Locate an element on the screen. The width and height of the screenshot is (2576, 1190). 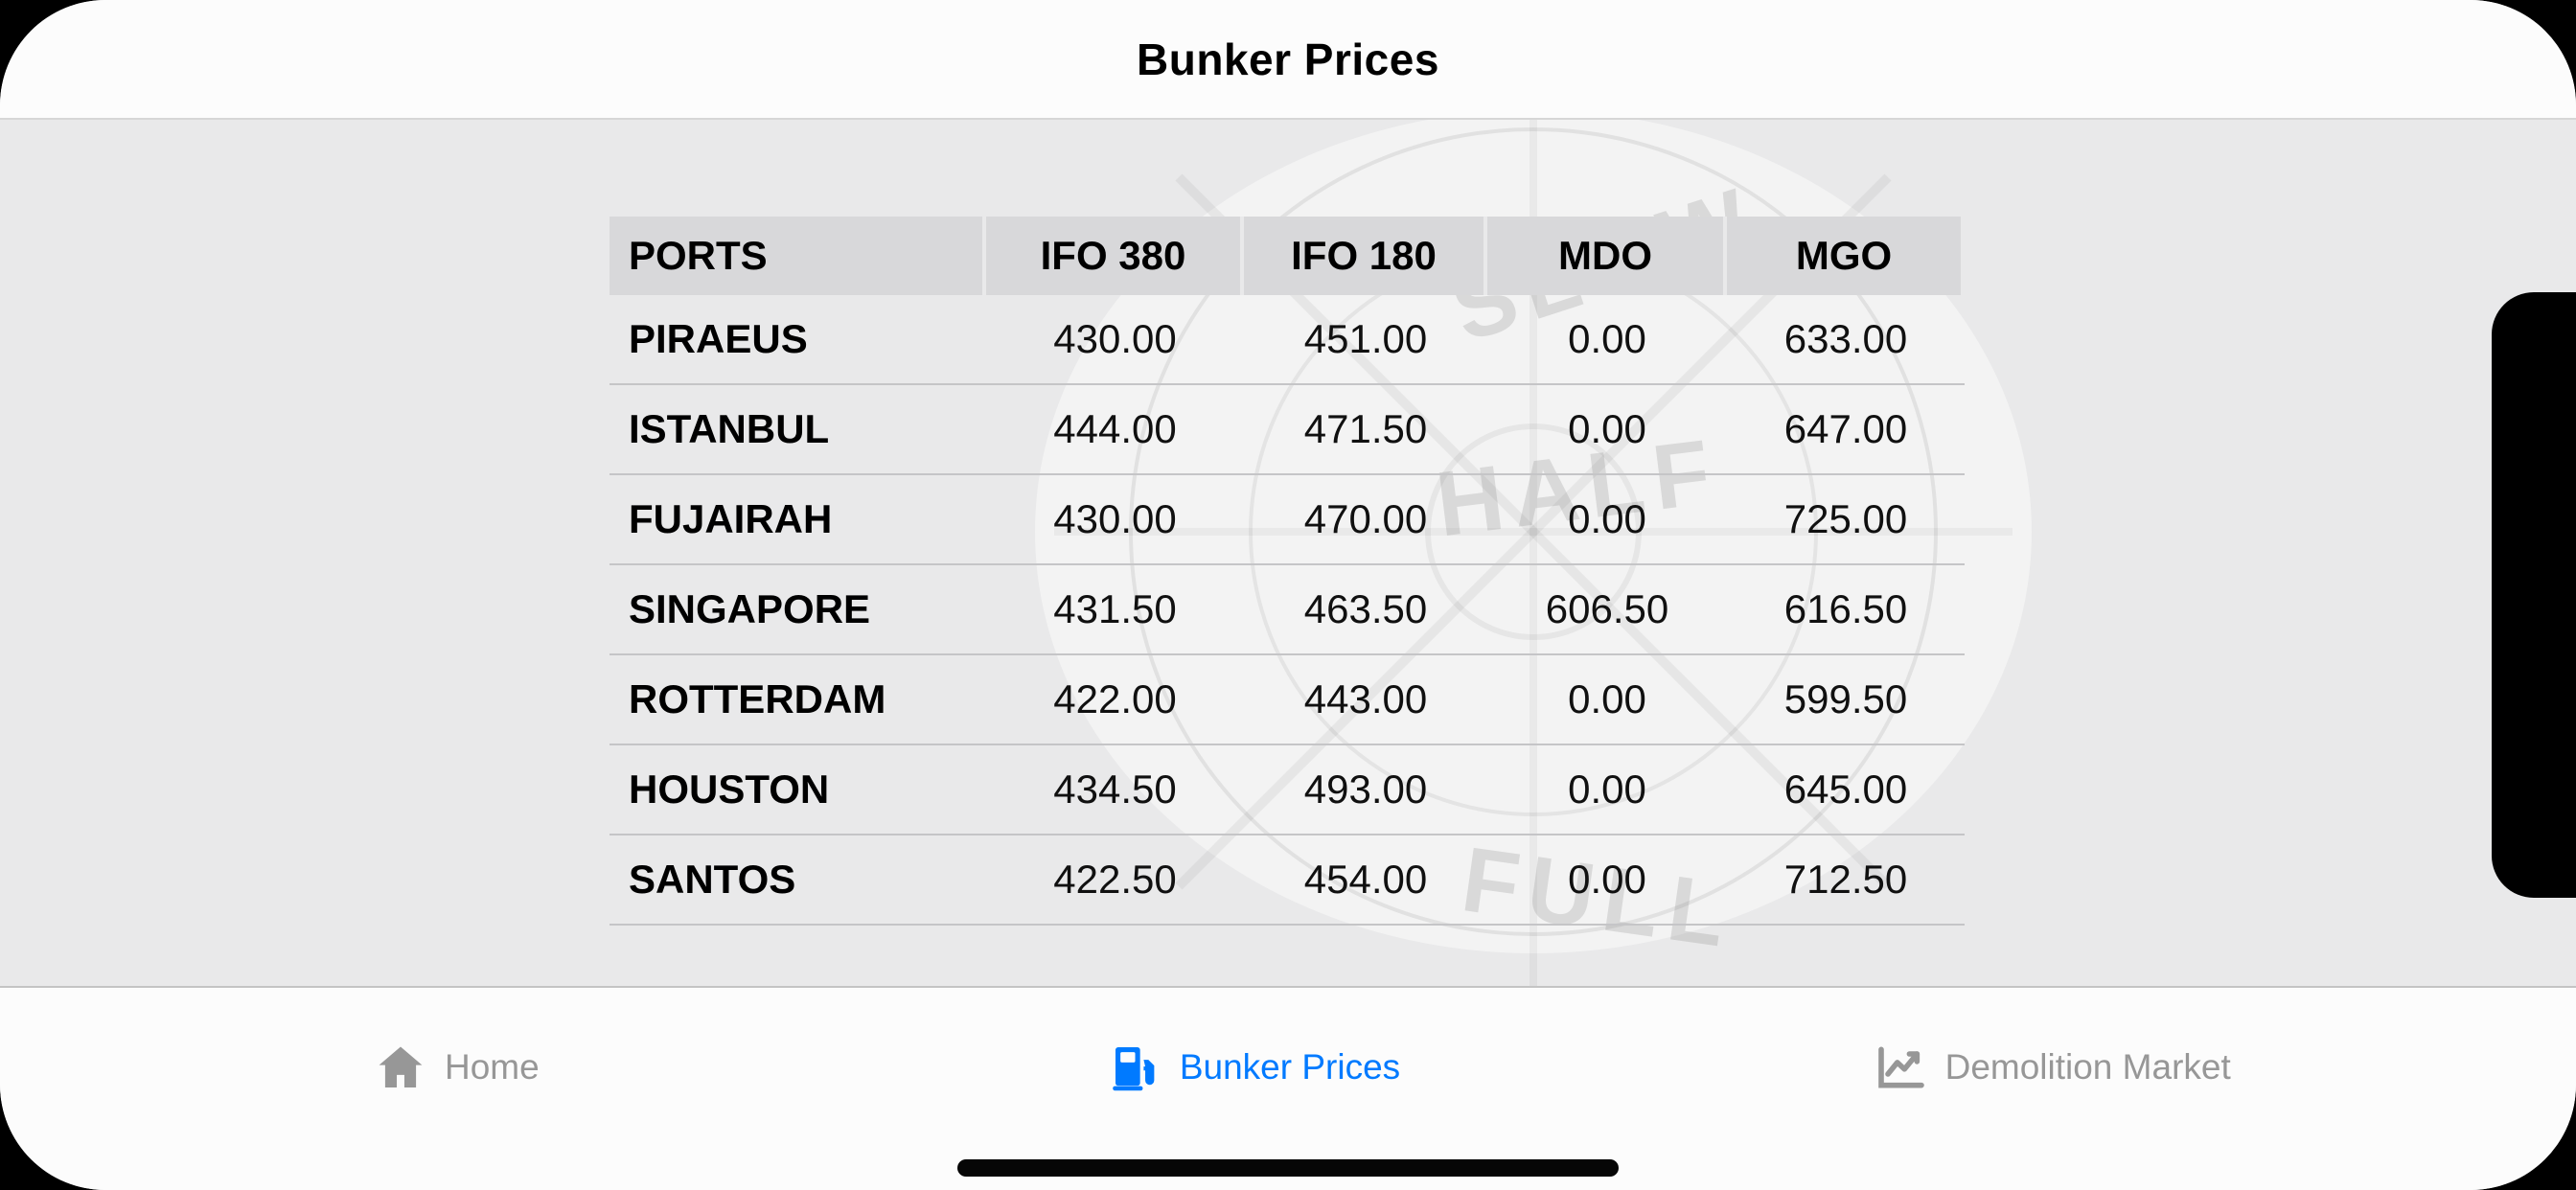
column-header-mdo: MDO is located at coordinates (1607, 256).